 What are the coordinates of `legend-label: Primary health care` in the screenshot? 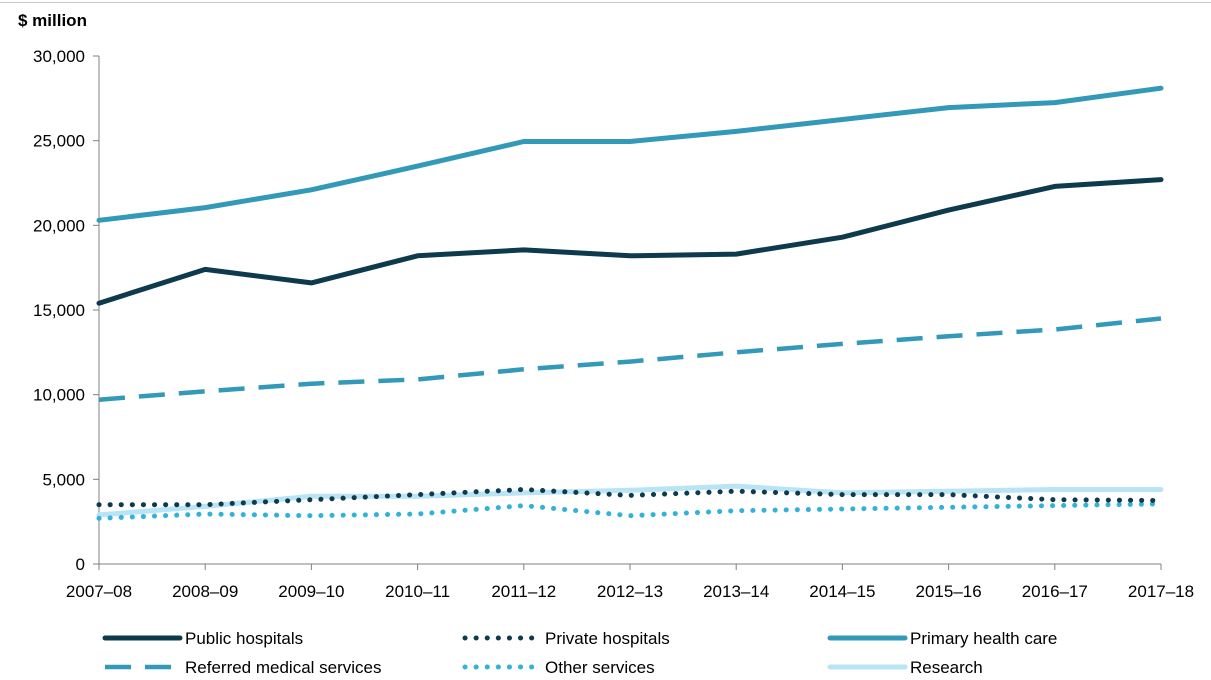 It's located at (983, 638).